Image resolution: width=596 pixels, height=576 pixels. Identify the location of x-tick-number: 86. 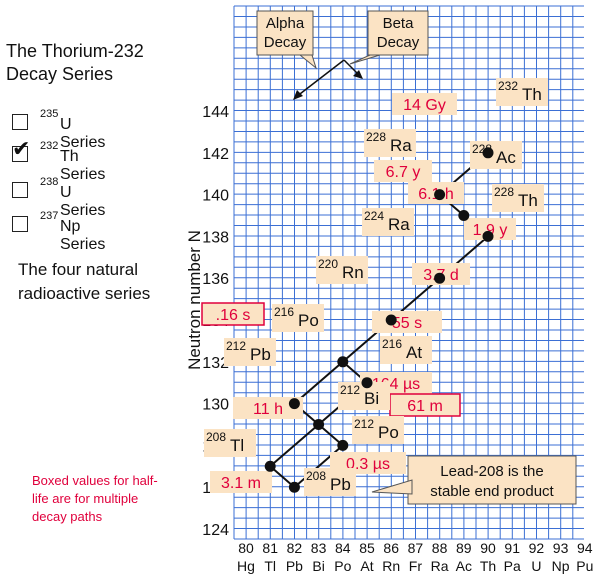
(391, 548).